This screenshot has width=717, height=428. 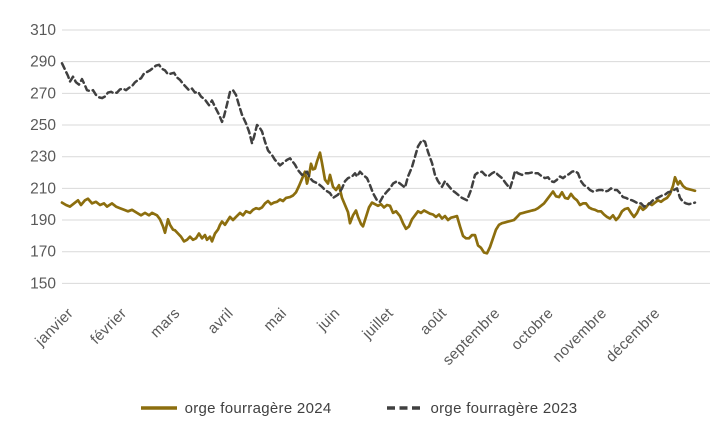 I want to click on x-axis-label: juillet, so click(x=377, y=323).